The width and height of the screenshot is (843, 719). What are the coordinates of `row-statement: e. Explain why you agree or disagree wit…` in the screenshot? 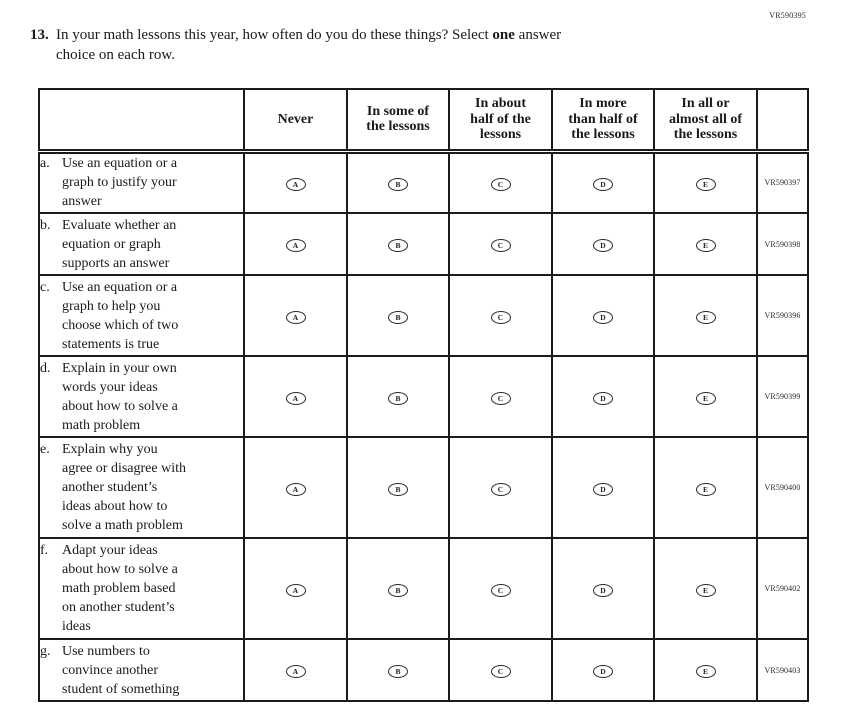 It's located at (141, 487).